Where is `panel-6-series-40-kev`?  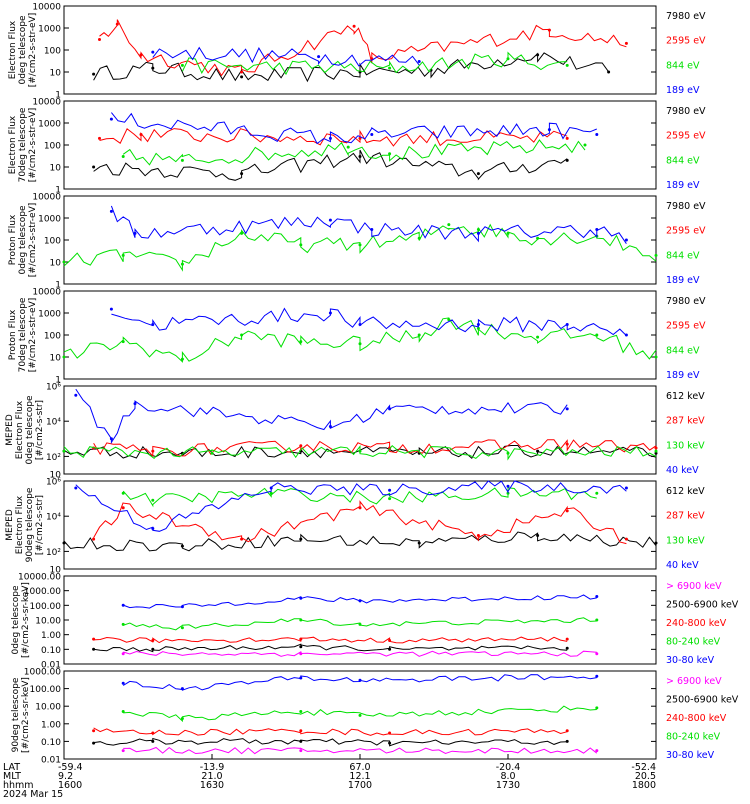
panel-6-series-40-kev is located at coordinates (351, 506).